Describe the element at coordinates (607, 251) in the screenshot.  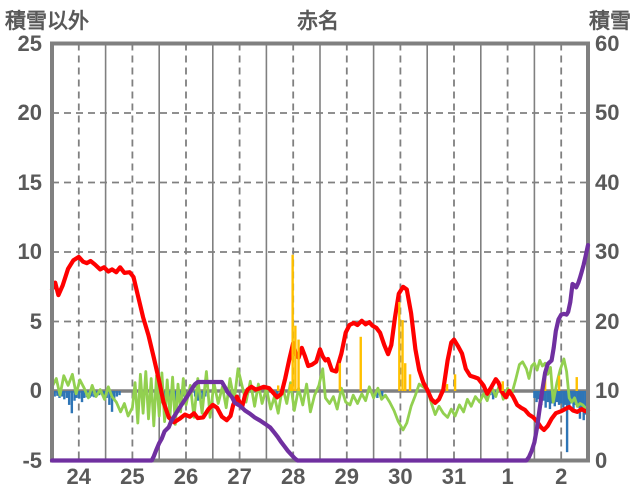
I see `right-axis-tick-label: 30` at that location.